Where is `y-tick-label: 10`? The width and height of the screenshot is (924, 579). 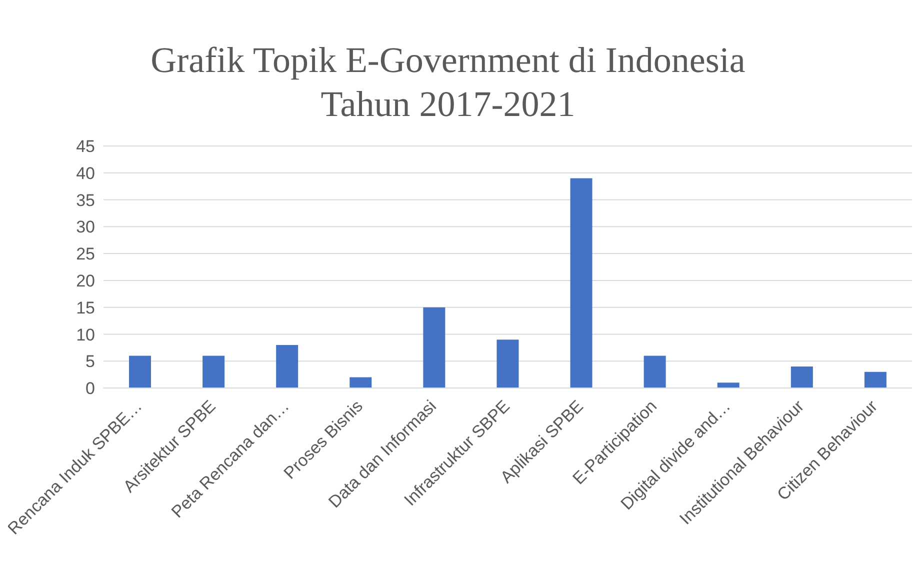
y-tick-label: 10 is located at coordinates (85, 334).